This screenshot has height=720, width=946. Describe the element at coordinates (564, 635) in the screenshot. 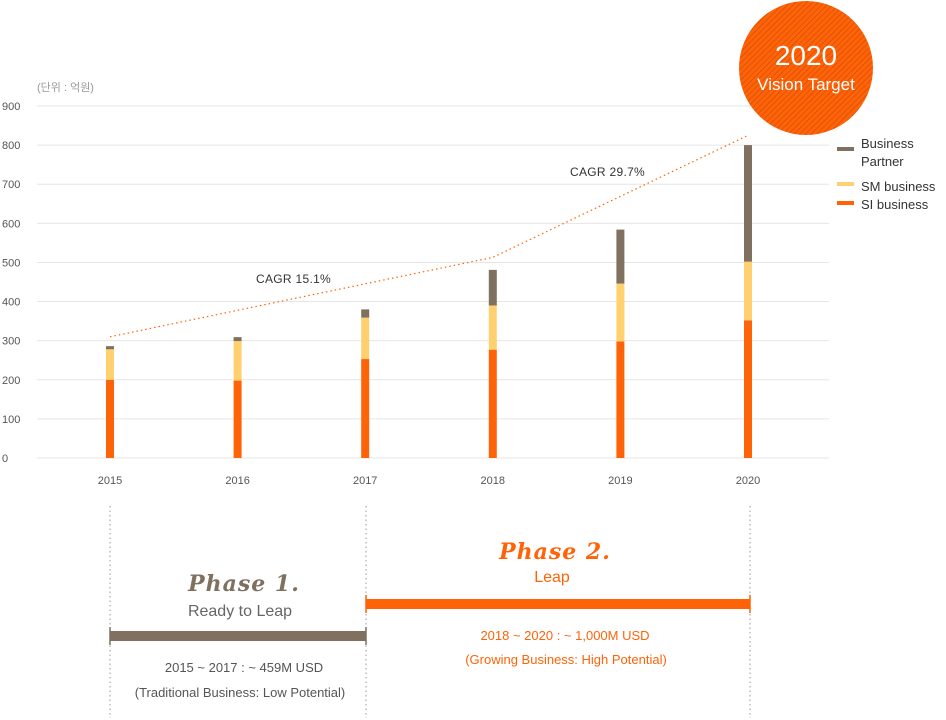

I see `phase-2-summary: 2018 ~ 2020 : ~ 1,000M USD` at that location.